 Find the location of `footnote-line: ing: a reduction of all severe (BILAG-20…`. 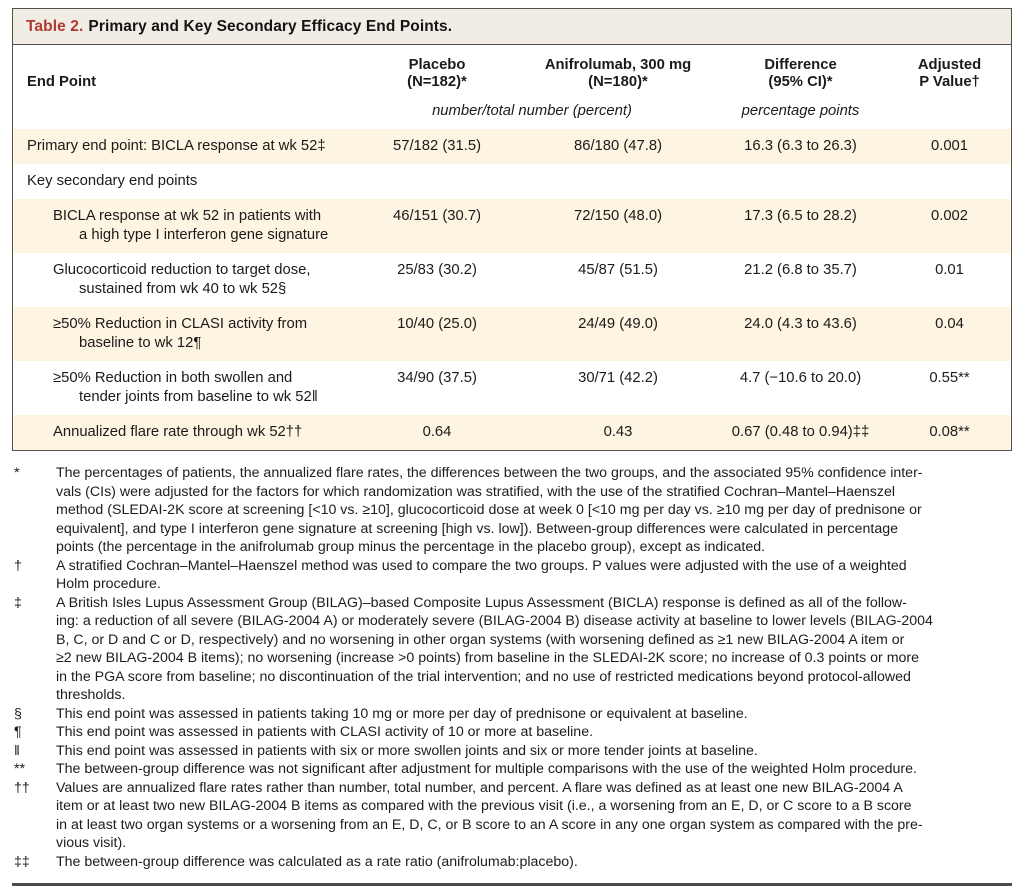

footnote-line: ing: a reduction of all severe (BILAG-20… is located at coordinates (494, 621).